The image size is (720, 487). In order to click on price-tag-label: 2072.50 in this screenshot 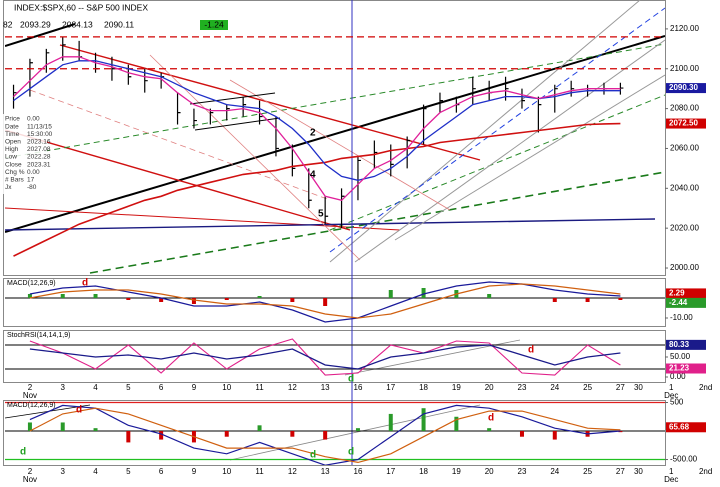, I will do `click(683, 123)`.